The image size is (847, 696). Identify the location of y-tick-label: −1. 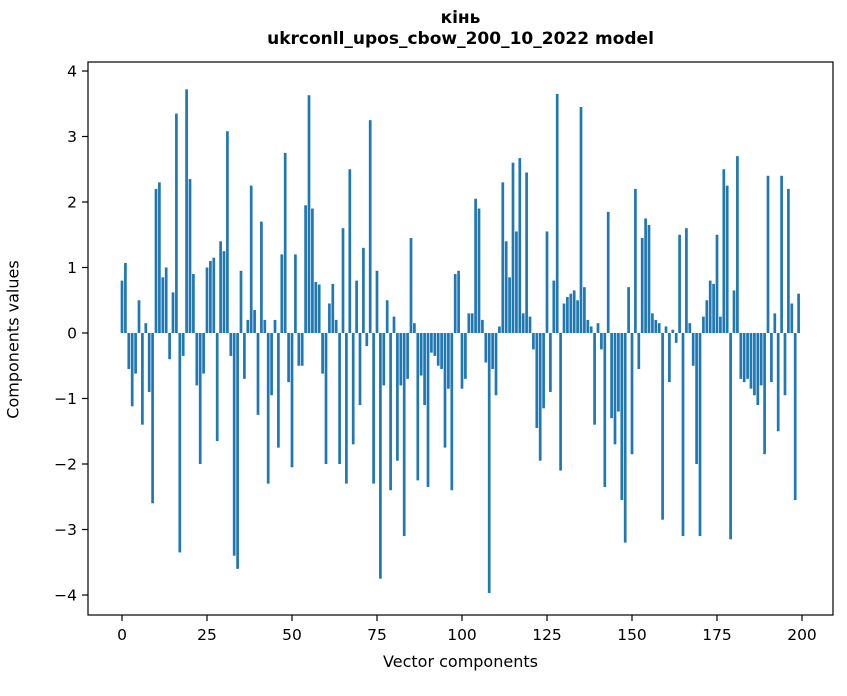
(65, 399).